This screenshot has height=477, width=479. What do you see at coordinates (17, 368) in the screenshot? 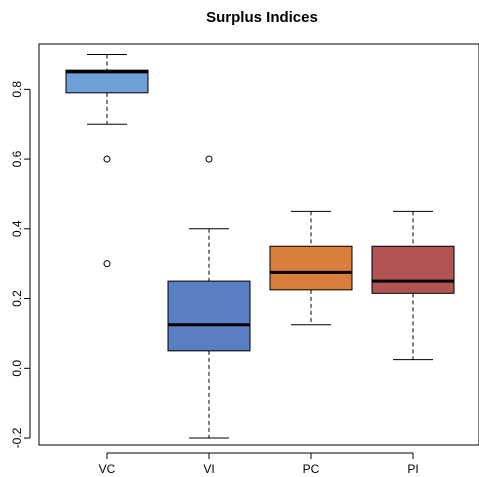
I see `y-tick-label: 0.0` at bounding box center [17, 368].